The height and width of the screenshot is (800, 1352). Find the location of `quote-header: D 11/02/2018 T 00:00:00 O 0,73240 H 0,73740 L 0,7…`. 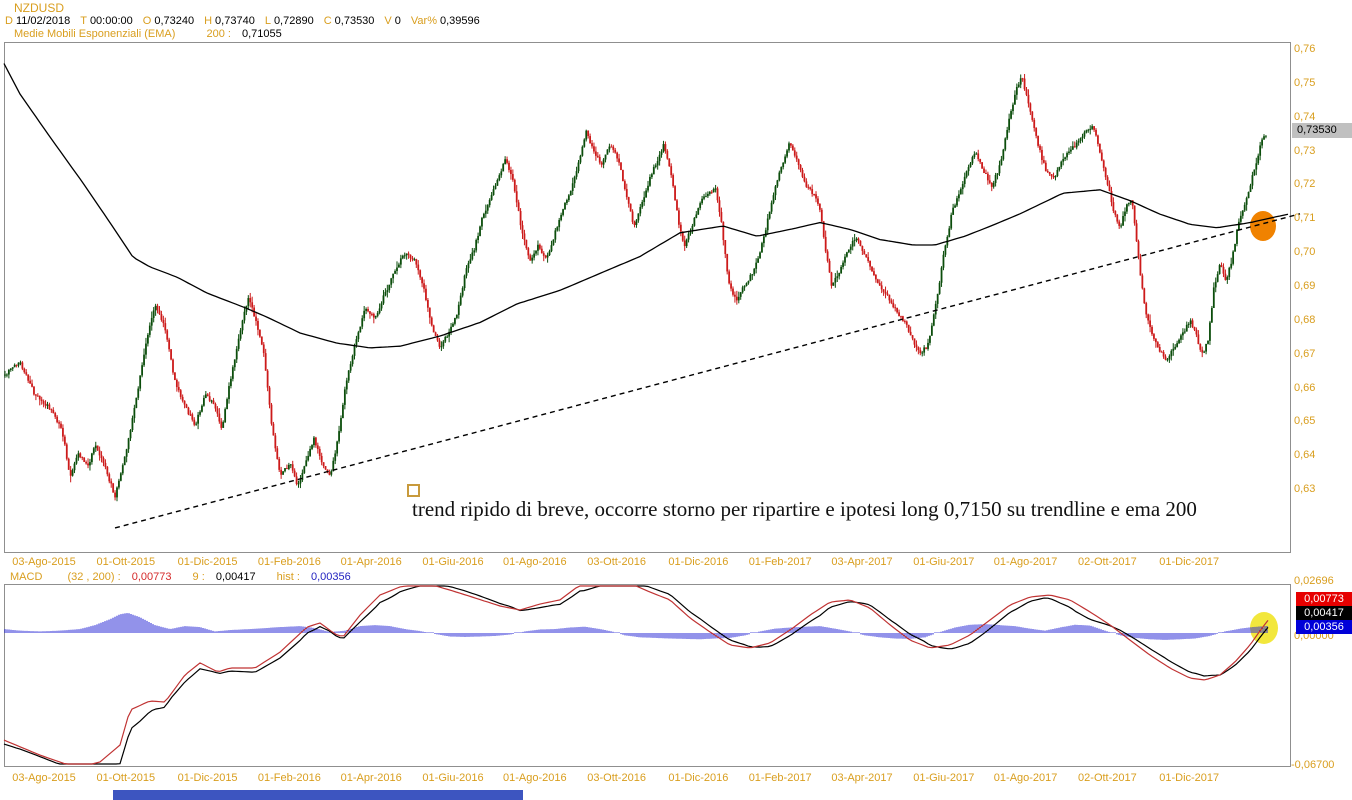

quote-header: D 11/02/2018 T 00:00:00 O 0,73240 H 0,73740 L 0,7… is located at coordinates (242, 21).